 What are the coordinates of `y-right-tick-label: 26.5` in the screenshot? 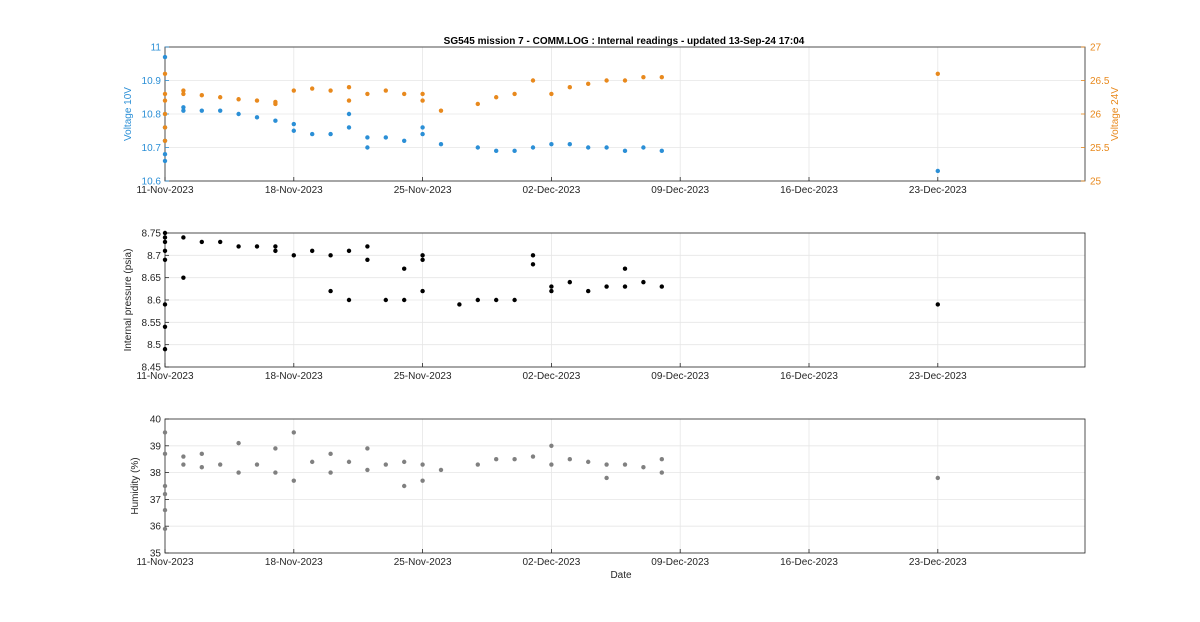 It's located at (1100, 81).